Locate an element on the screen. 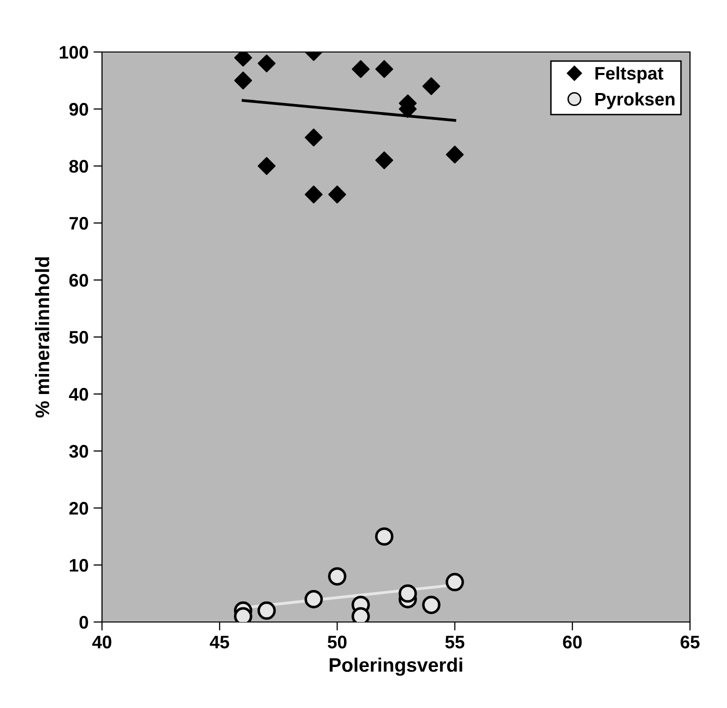  legend-label: Feltspat is located at coordinates (629, 75).